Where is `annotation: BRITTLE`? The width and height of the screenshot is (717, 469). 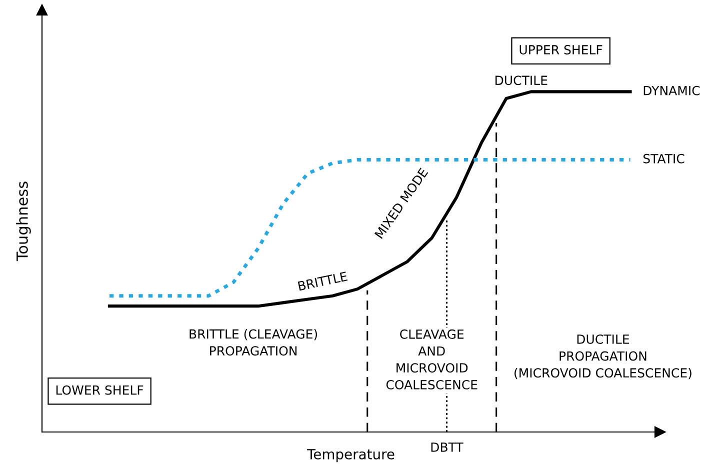
annotation: BRITTLE is located at coordinates (323, 281).